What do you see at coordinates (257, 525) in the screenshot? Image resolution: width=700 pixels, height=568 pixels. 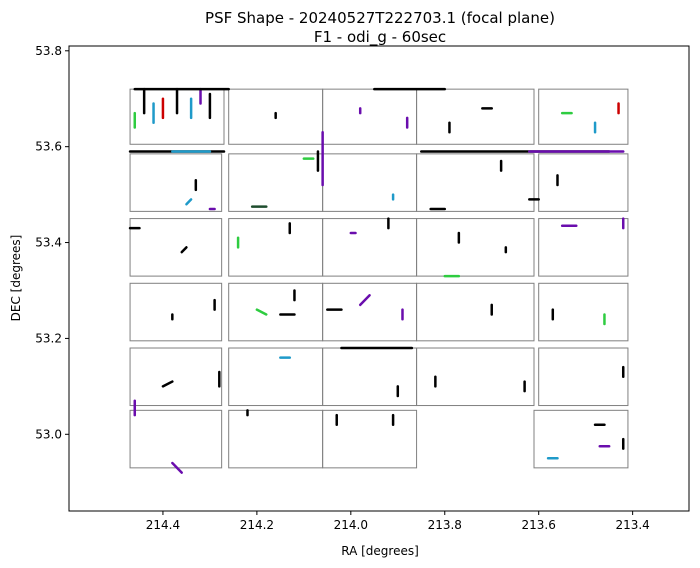 I see `x-tick-label: 214.2` at bounding box center [257, 525].